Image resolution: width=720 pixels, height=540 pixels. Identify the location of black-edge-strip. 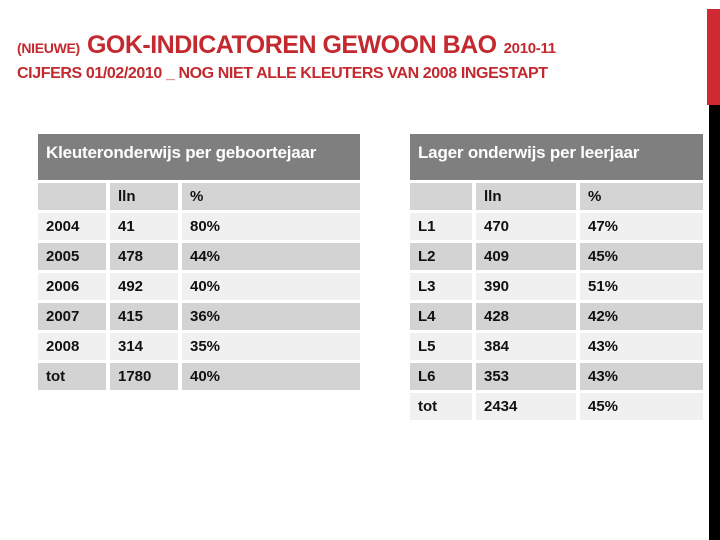
(714, 322).